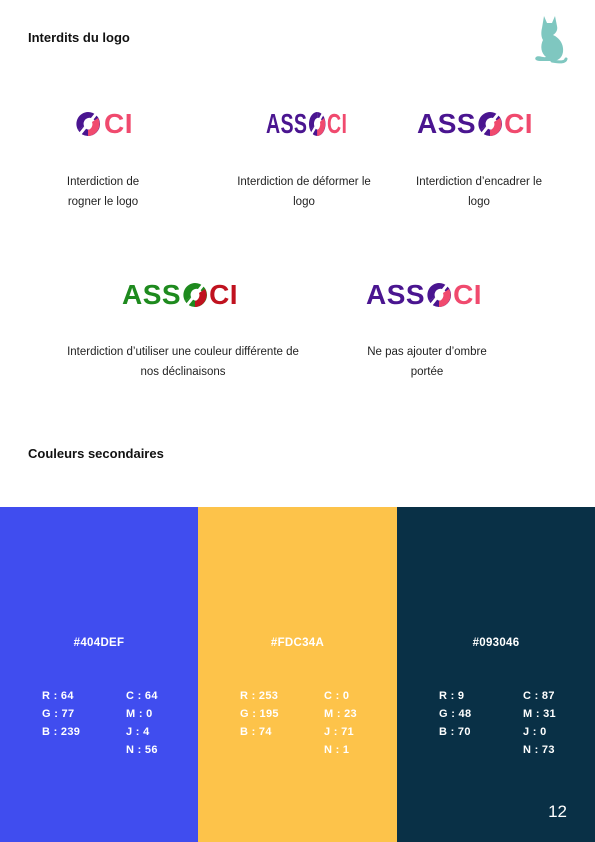 The width and height of the screenshot is (595, 842). I want to click on cmyk-m: M : 31, so click(539, 714).